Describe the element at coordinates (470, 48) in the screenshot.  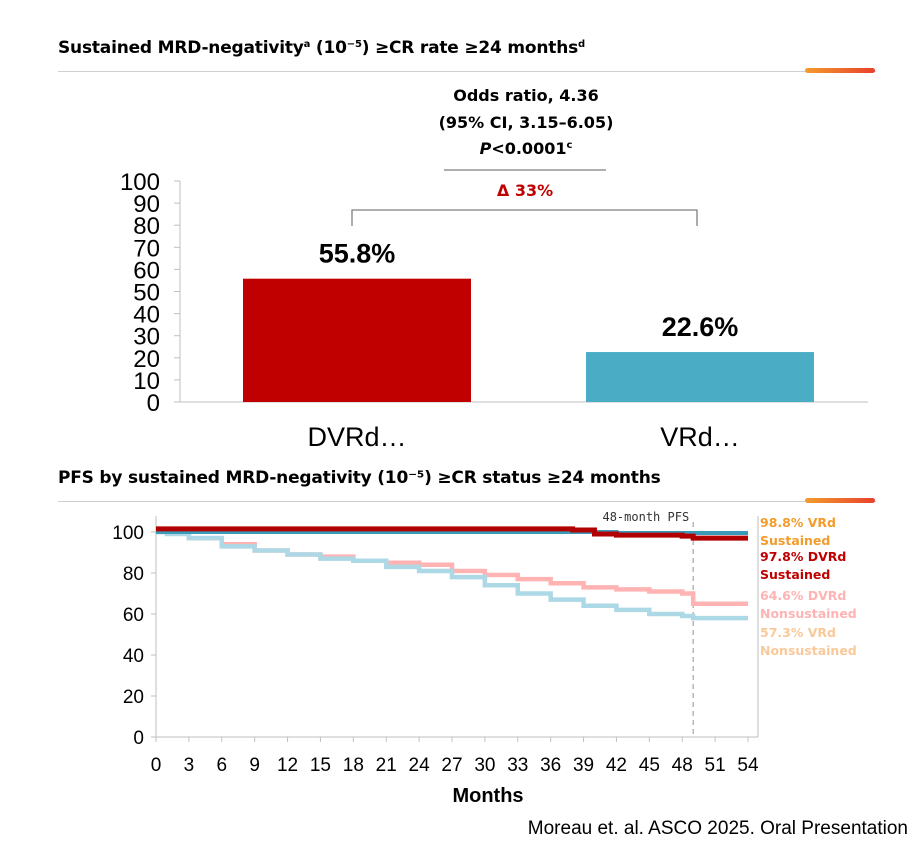
I see `top-title-rest2: ) ≥CR rate ≥24 months` at that location.